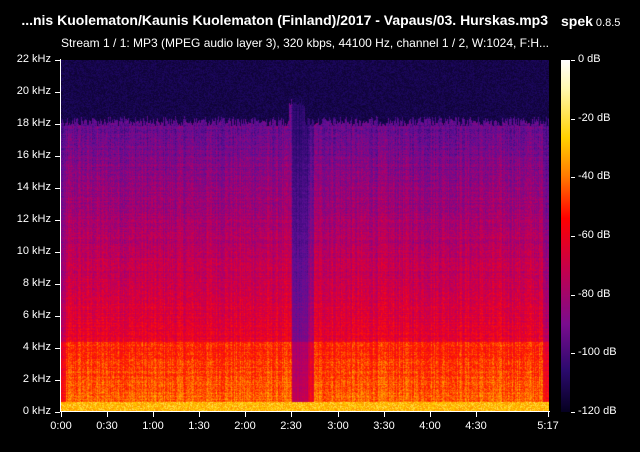 This screenshot has height=452, width=640. I want to click on frequency-tick-label: 4 kHz, so click(36, 347).